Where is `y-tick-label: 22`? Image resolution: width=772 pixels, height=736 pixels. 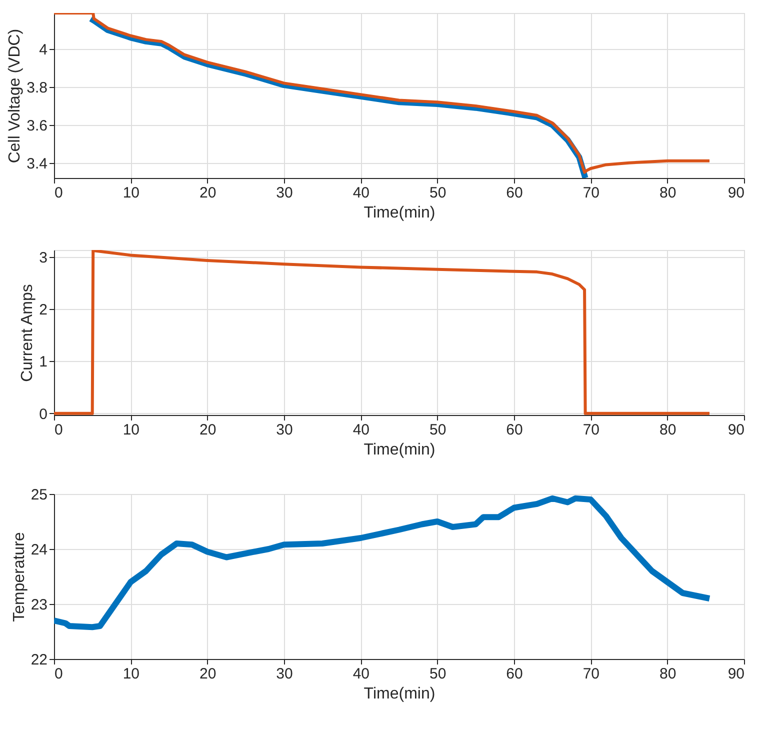 y-tick-label: 22 is located at coordinates (39, 660).